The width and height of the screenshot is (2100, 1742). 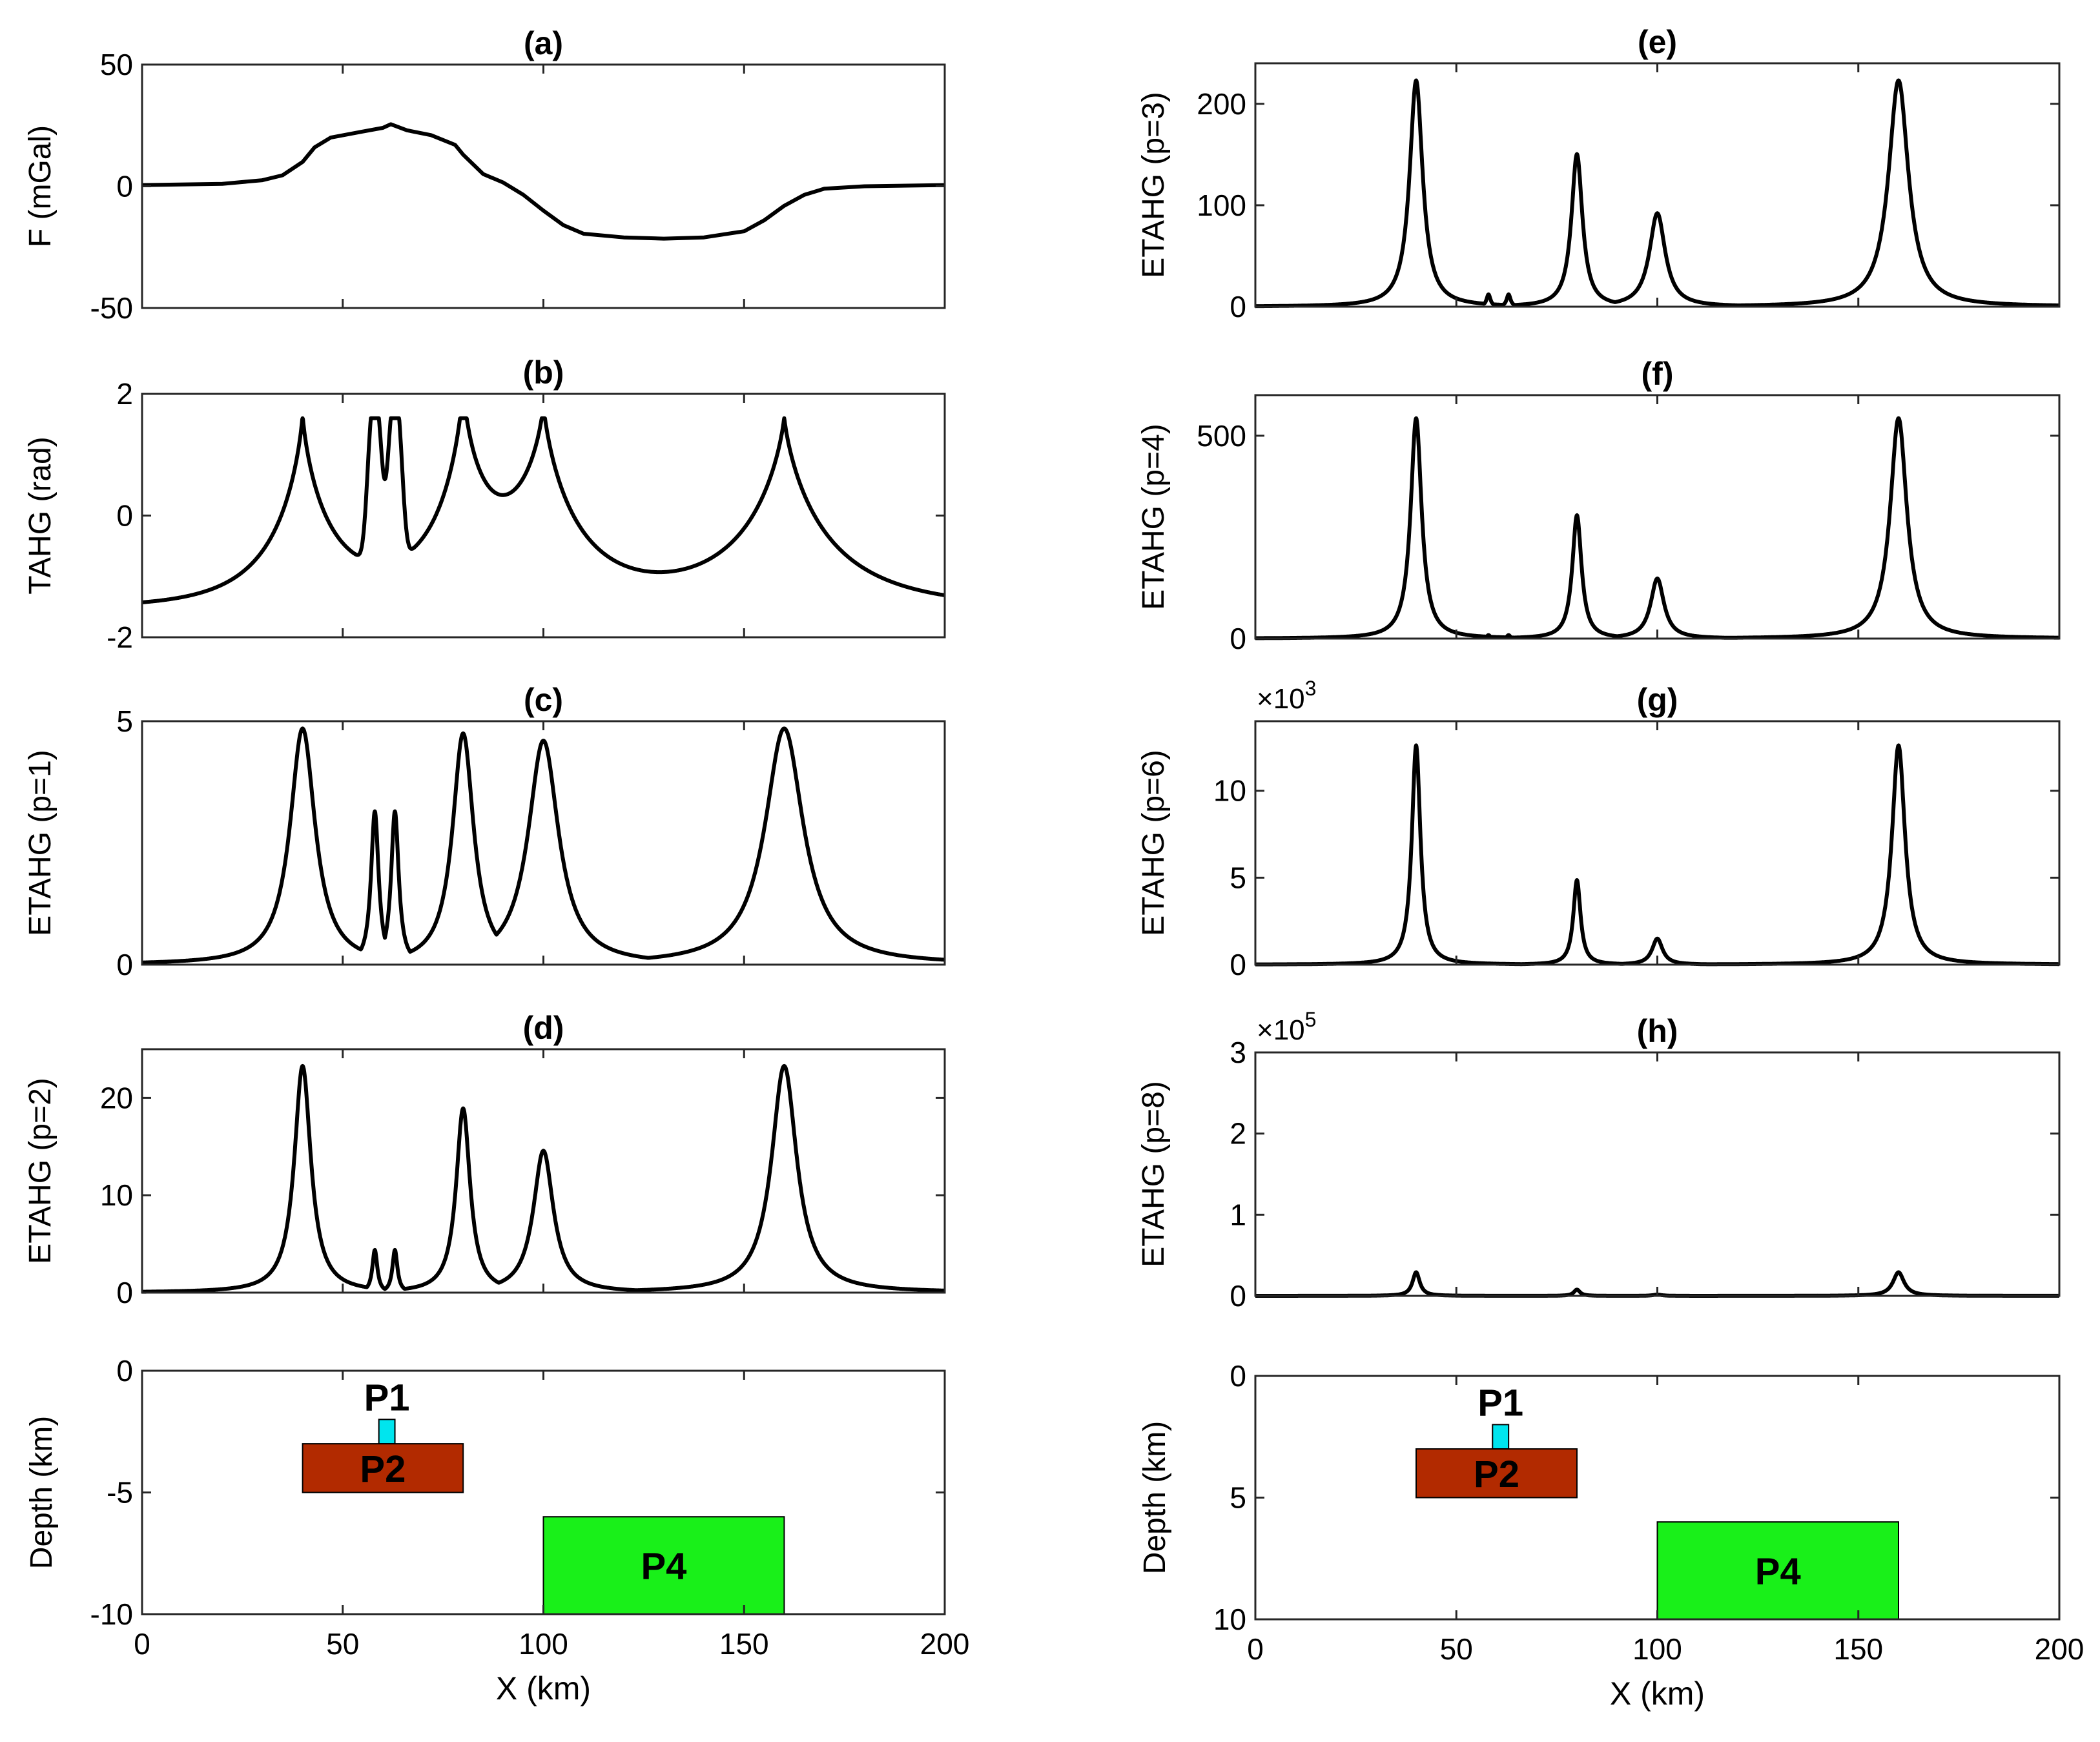 I want to click on y-tick-label: 200, so click(x=1221, y=104).